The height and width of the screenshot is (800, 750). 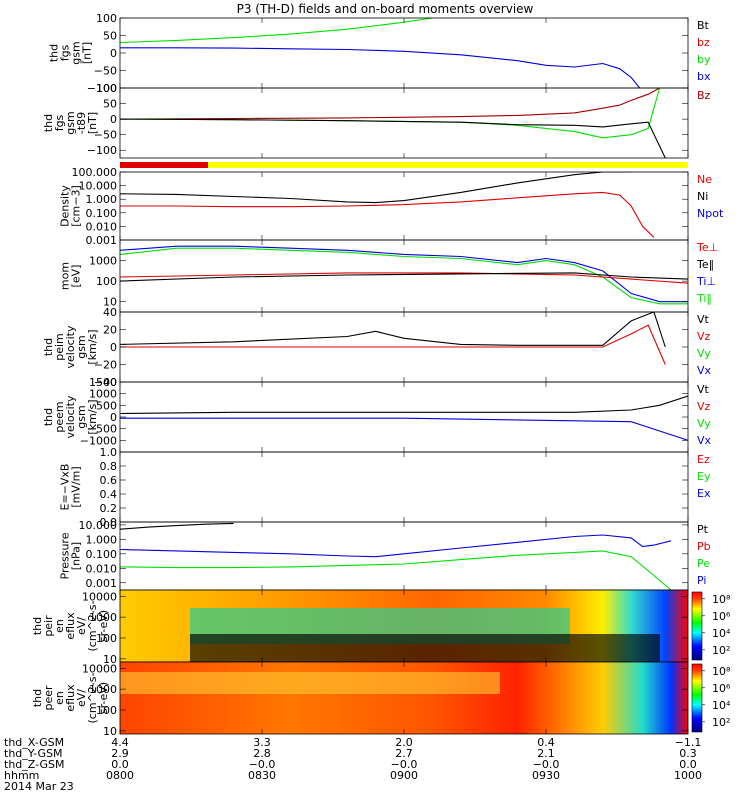 I want to click on ephemeris-row-label: thd_Z-GSM, so click(x=34, y=764).